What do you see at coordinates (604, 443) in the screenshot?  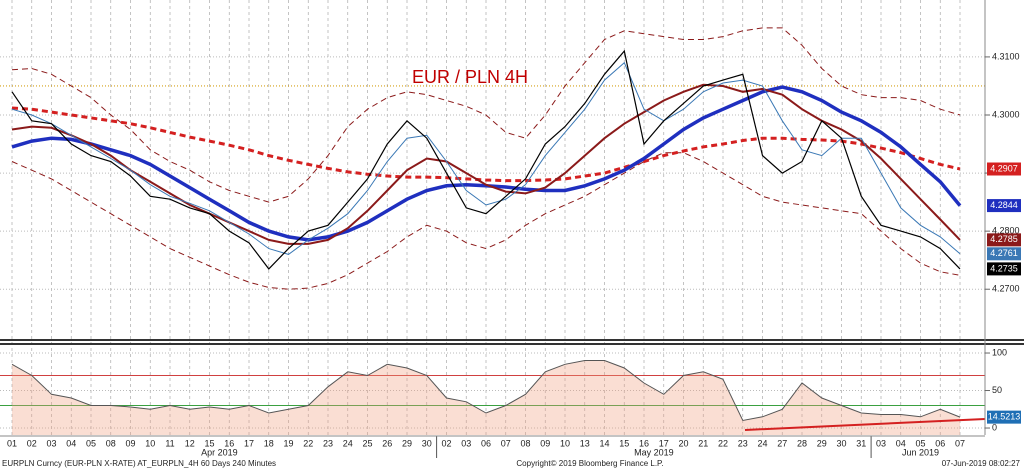 I see `x-tick-label: 14` at bounding box center [604, 443].